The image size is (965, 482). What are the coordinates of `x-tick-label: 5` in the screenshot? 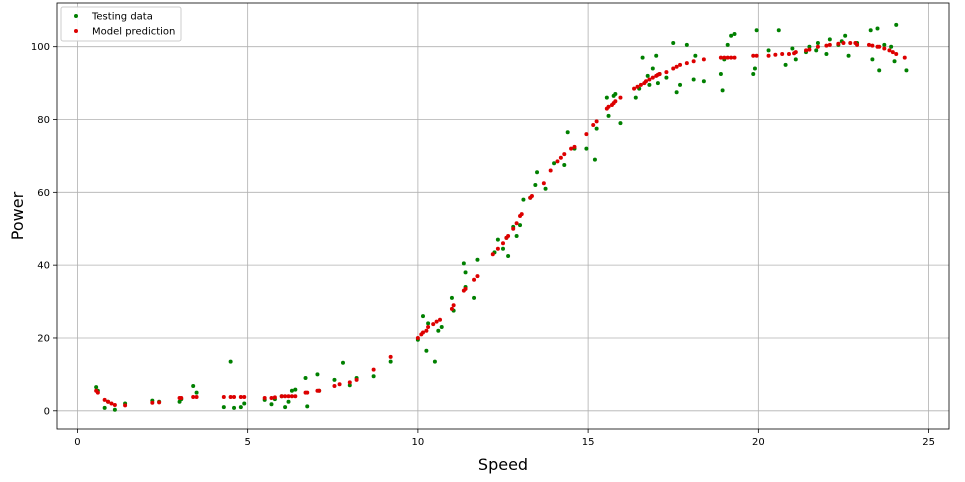 It's located at (247, 442).